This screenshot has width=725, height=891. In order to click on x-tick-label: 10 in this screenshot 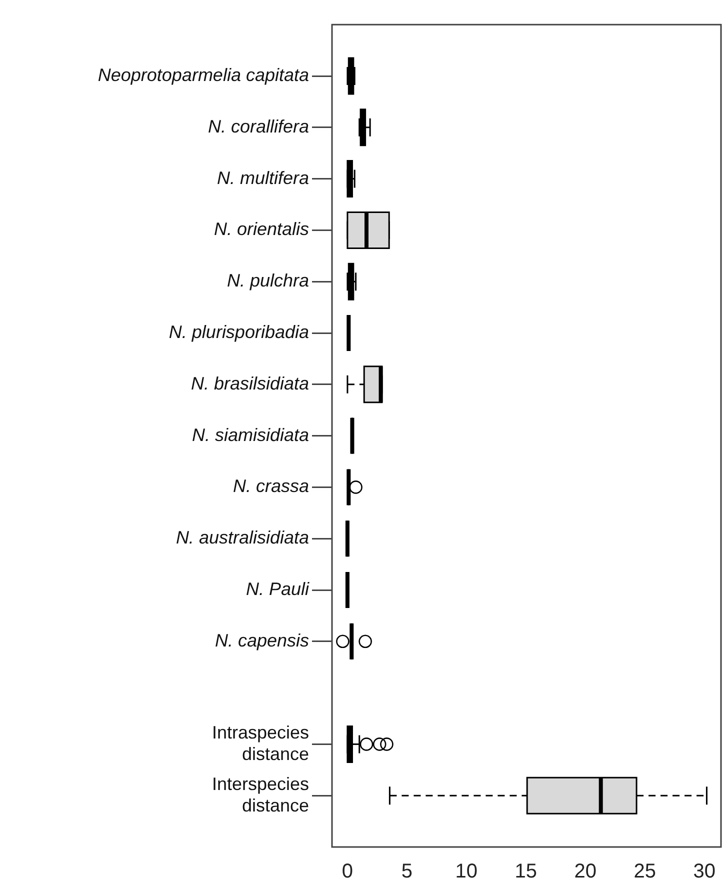, I will do `click(466, 871)`.